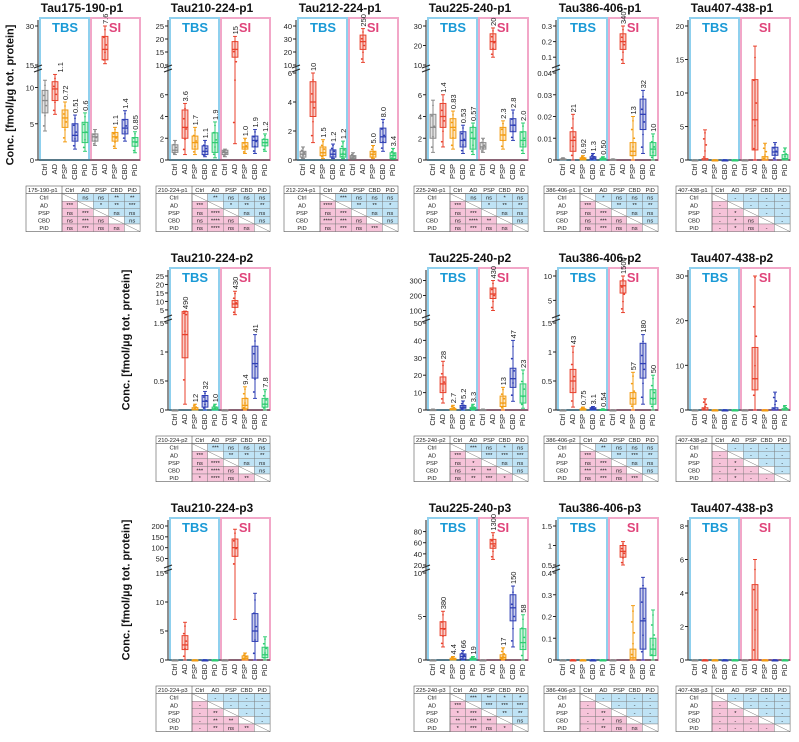  I want to click on y-tick-label: 0.5, so click(159, 381).